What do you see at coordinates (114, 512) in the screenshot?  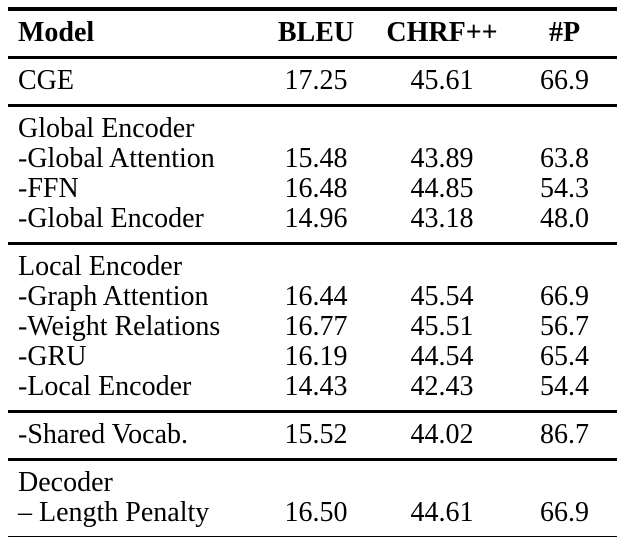 I see `model-label: – Length Penalty` at bounding box center [114, 512].